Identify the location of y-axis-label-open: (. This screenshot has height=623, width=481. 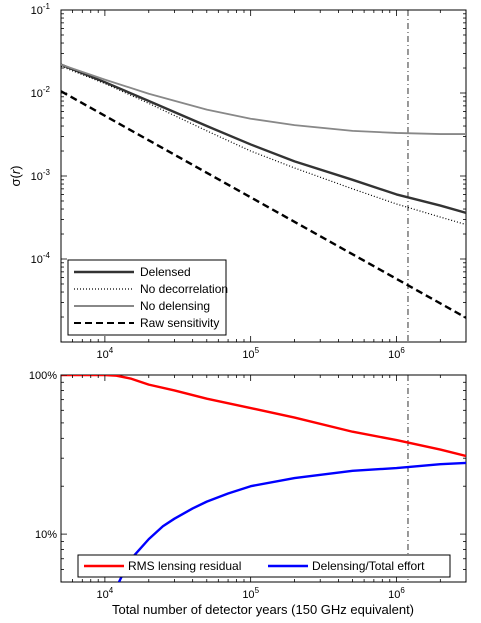
(15, 176).